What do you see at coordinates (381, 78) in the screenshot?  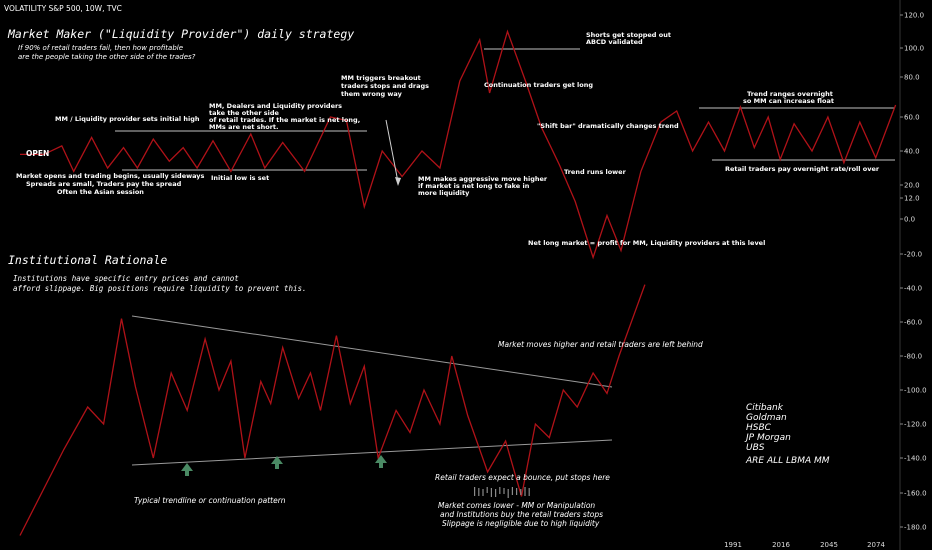 I see `breakout-note-1: MM triggers breakout` at bounding box center [381, 78].